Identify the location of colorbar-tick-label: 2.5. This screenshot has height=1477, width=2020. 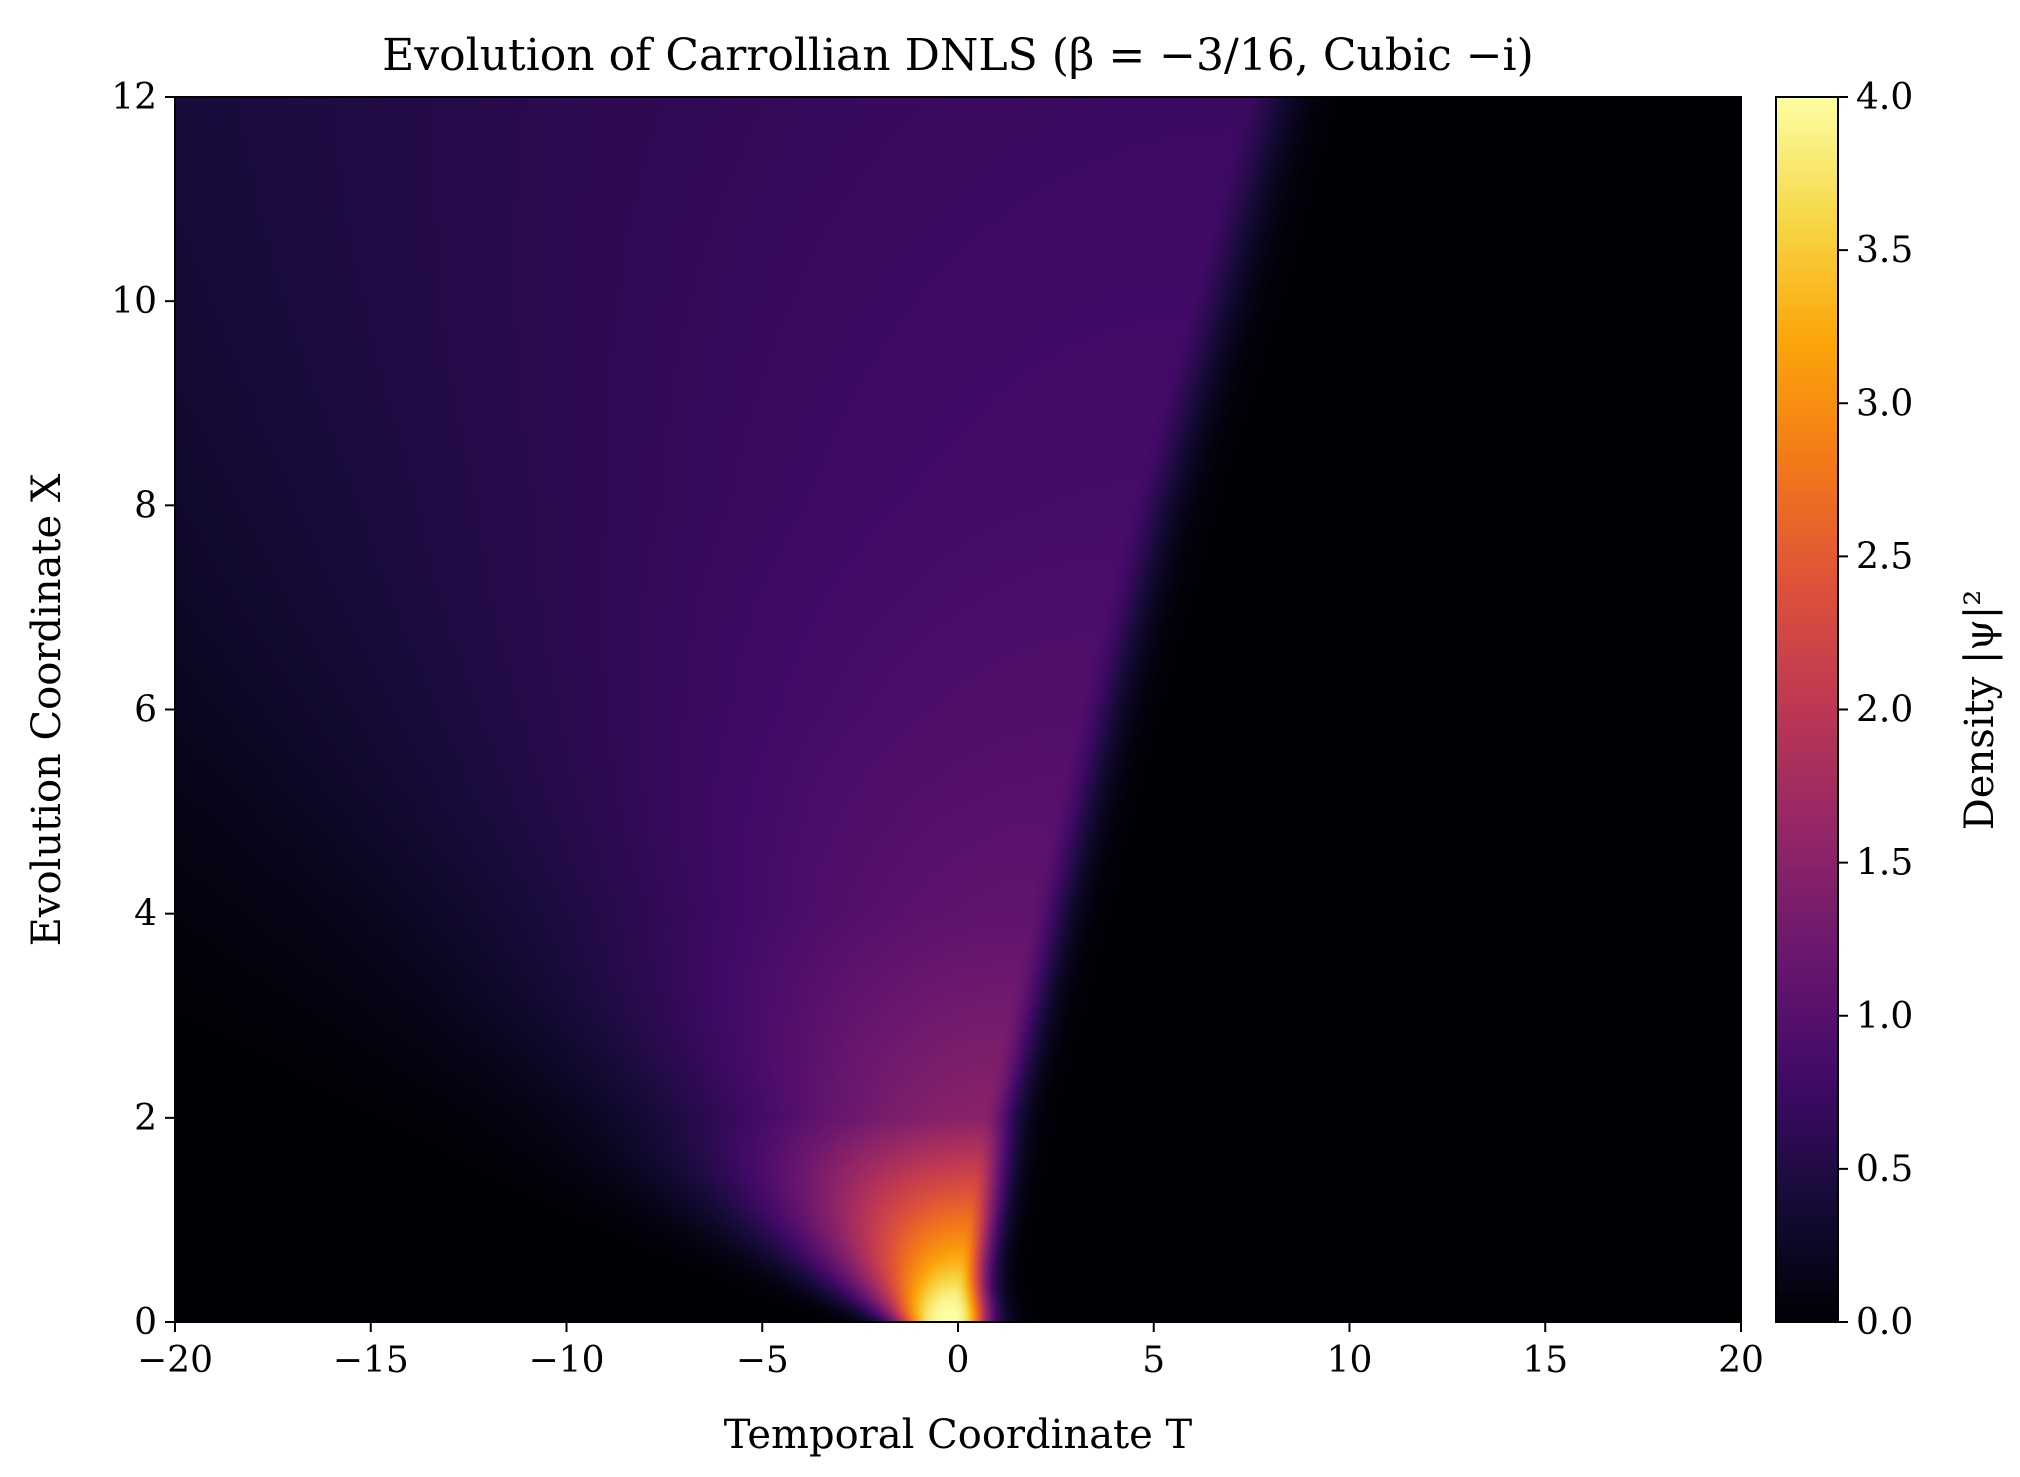
(1884, 556).